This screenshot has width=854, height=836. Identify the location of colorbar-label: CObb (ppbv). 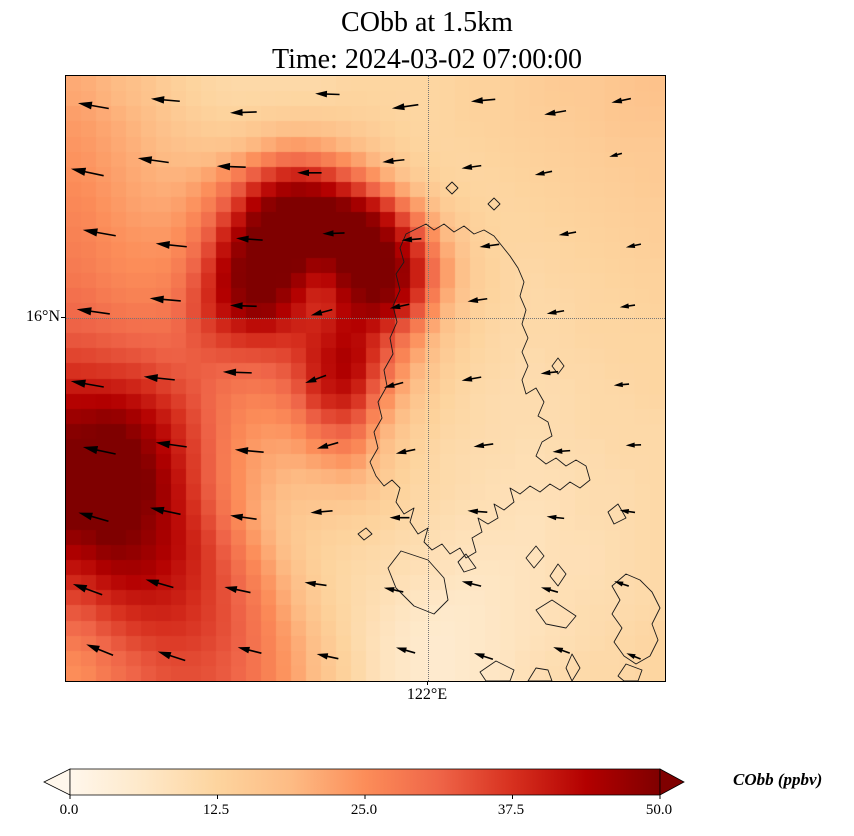
(778, 779).